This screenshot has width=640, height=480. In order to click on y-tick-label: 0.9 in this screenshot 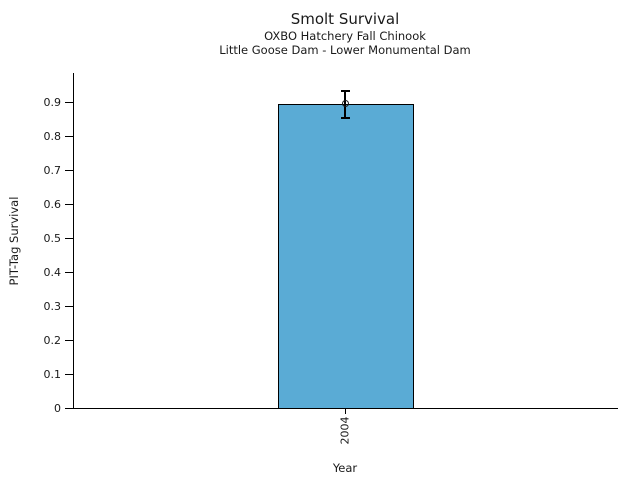, I will do `click(52, 102)`.